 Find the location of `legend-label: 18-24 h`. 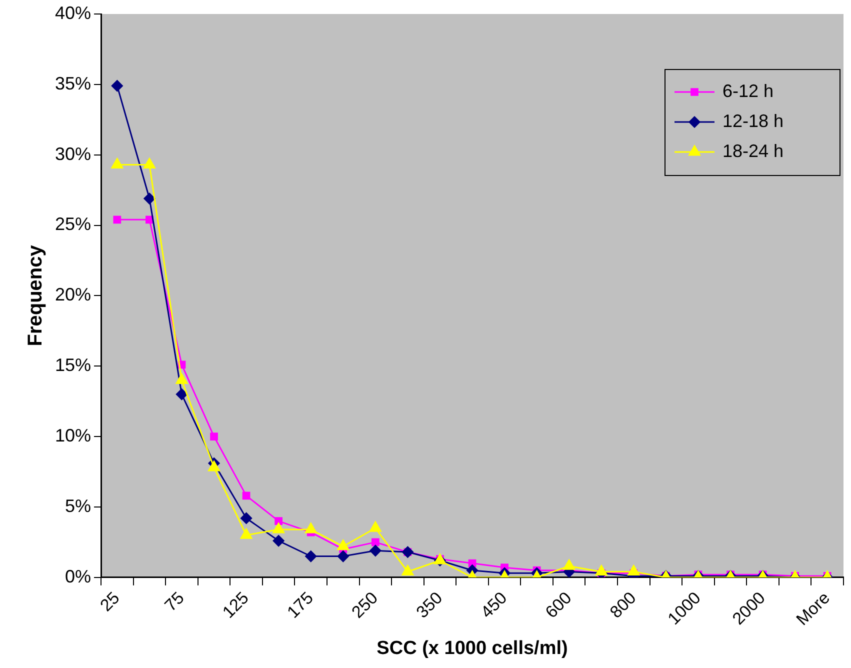

legend-label: 18-24 h is located at coordinates (753, 150).